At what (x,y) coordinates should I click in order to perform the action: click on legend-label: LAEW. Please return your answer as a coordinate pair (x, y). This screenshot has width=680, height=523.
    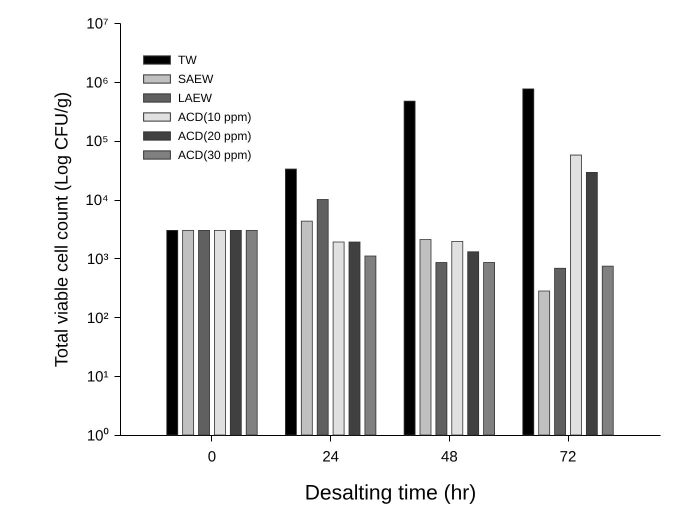
    Looking at the image, I should click on (195, 98).